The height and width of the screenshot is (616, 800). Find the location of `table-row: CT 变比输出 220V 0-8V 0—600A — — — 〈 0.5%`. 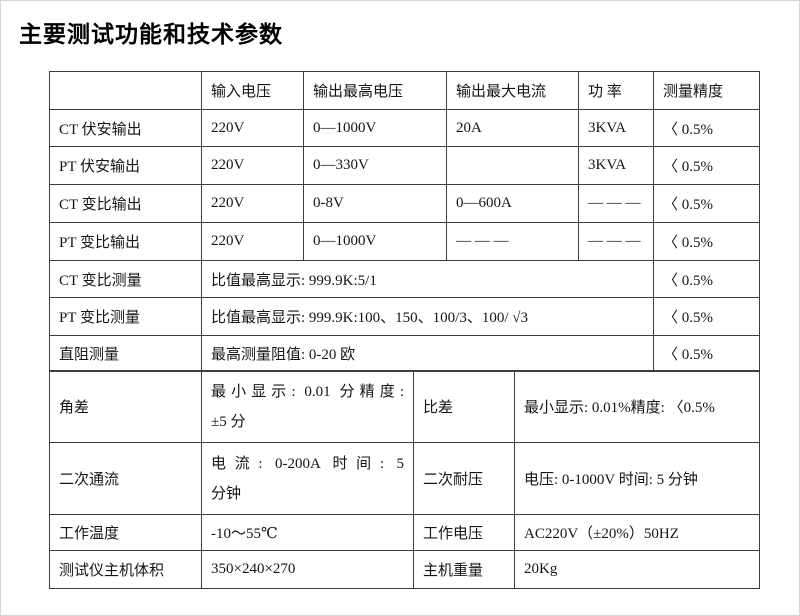

table-row: CT 变比输出 220V 0-8V 0—600A — — — 〈 0.5% is located at coordinates (404, 203).